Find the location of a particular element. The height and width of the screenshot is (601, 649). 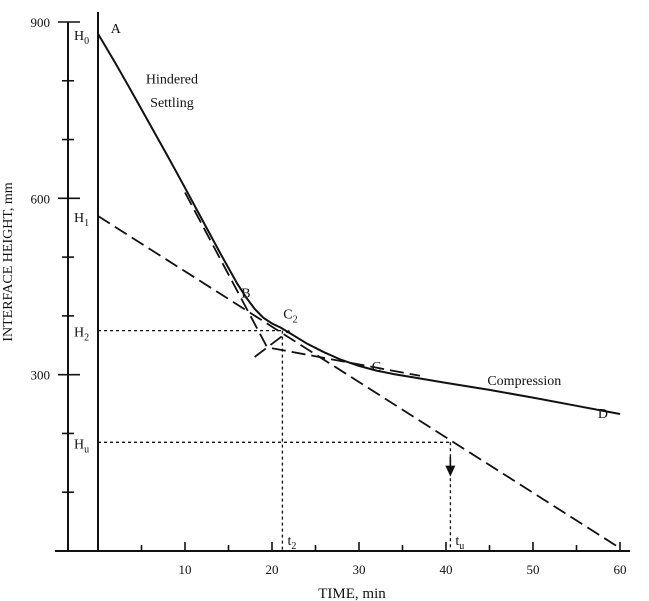

h-label: Hu is located at coordinates (81, 446).